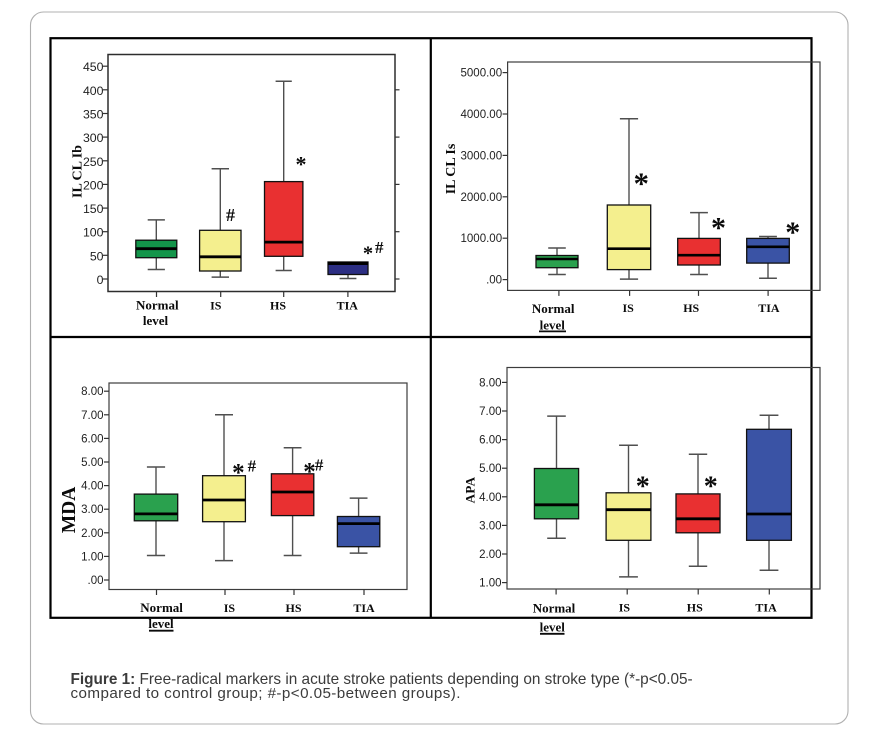  What do you see at coordinates (93, 115) in the screenshot?
I see `svg-text: 350` at bounding box center [93, 115].